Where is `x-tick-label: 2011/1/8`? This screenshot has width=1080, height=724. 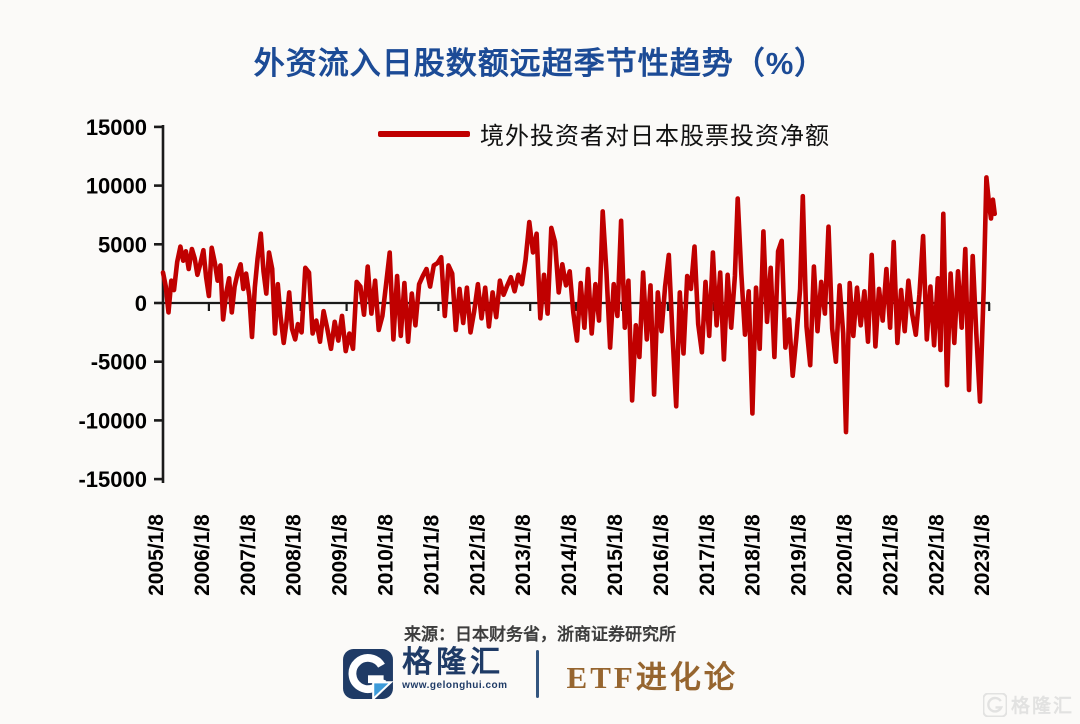 x-tick-label: 2011/1/8 is located at coordinates (431, 554).